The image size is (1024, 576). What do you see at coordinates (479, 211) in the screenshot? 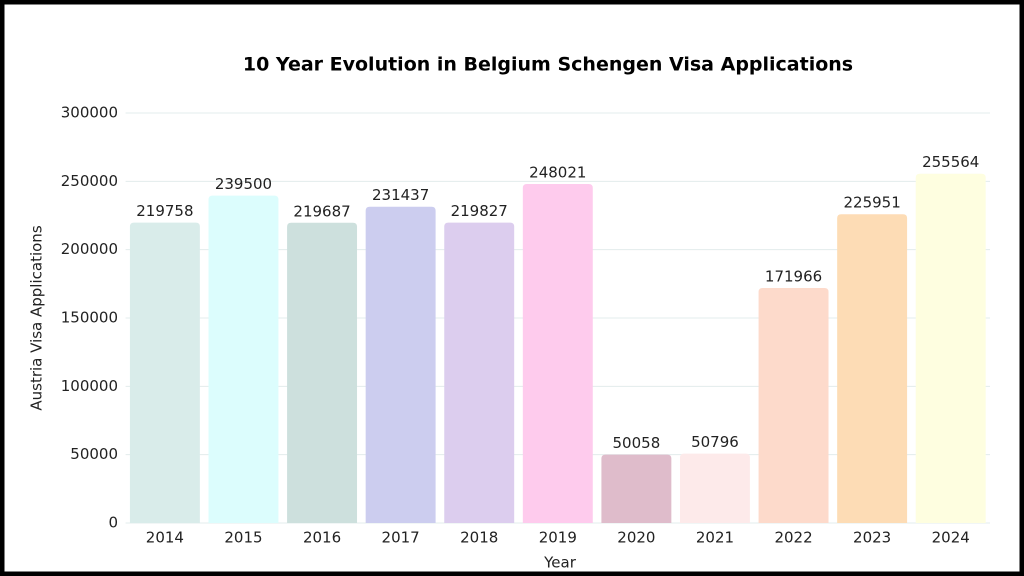
I see `value-label: 219827` at bounding box center [479, 211].